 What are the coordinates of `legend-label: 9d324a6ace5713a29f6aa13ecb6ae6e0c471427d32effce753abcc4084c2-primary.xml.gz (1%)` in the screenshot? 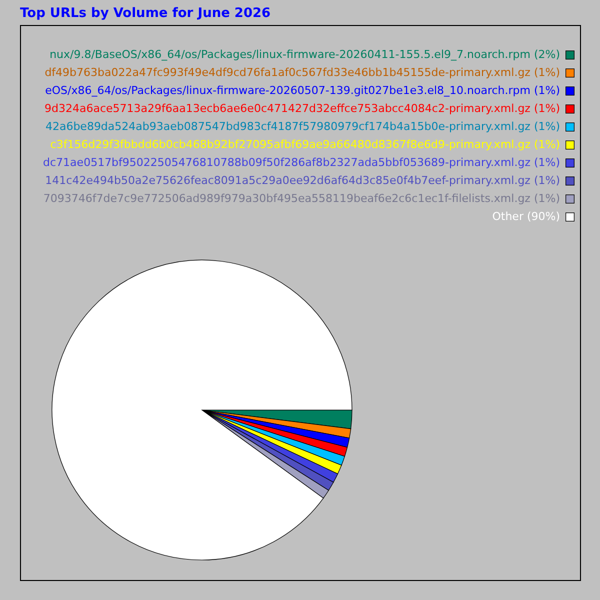 It's located at (302, 108).